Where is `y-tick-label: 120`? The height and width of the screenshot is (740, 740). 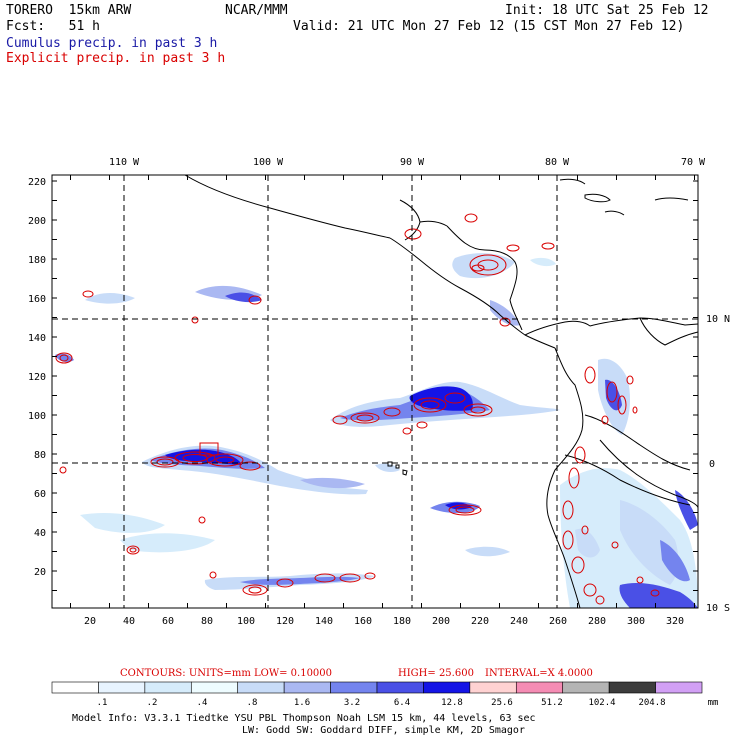
y-tick-label: 120 is located at coordinates (37, 377).